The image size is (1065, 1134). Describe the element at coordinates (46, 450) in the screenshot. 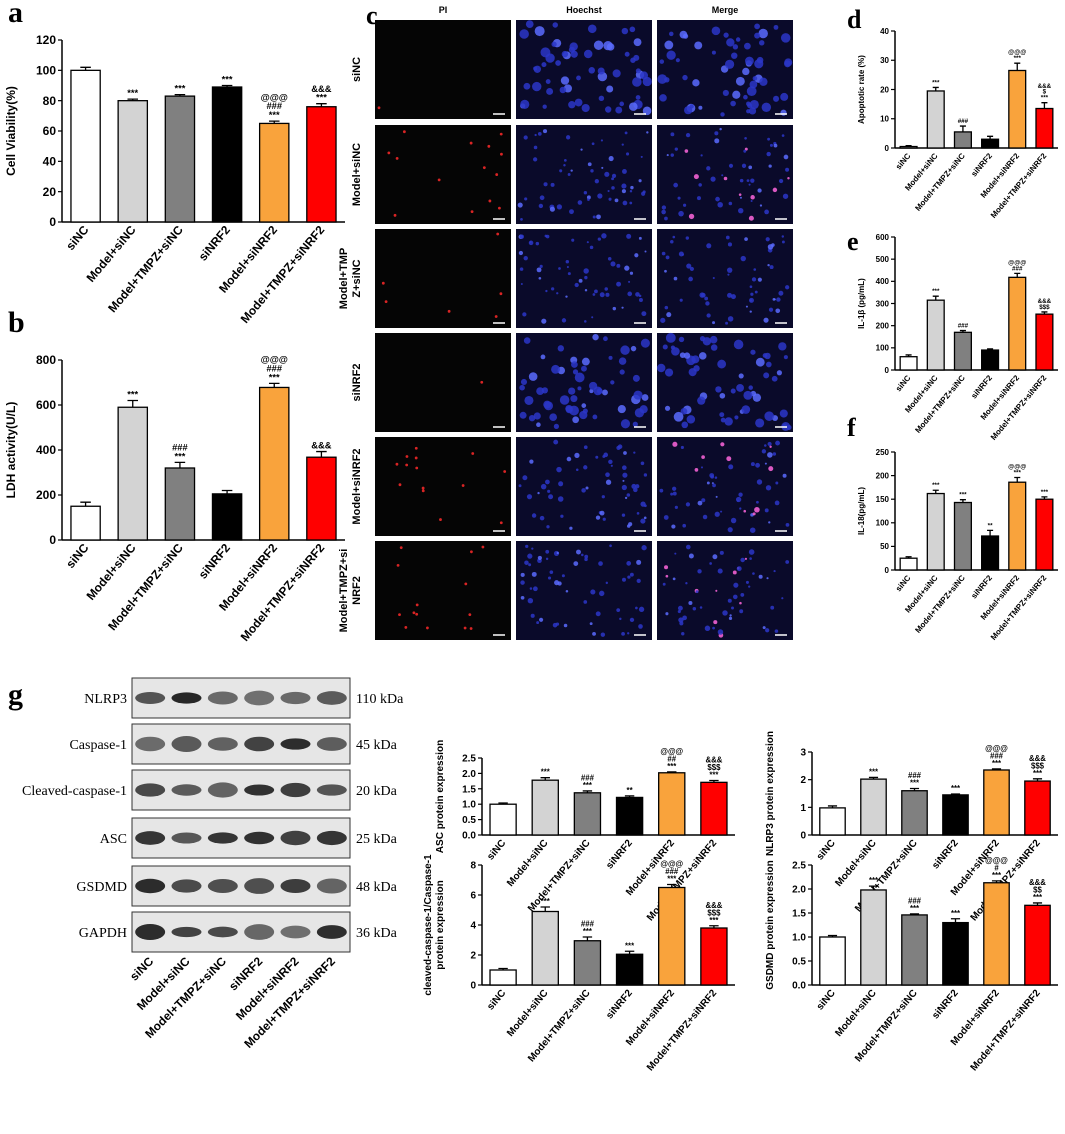

I see `y-tick-label: 400` at that location.